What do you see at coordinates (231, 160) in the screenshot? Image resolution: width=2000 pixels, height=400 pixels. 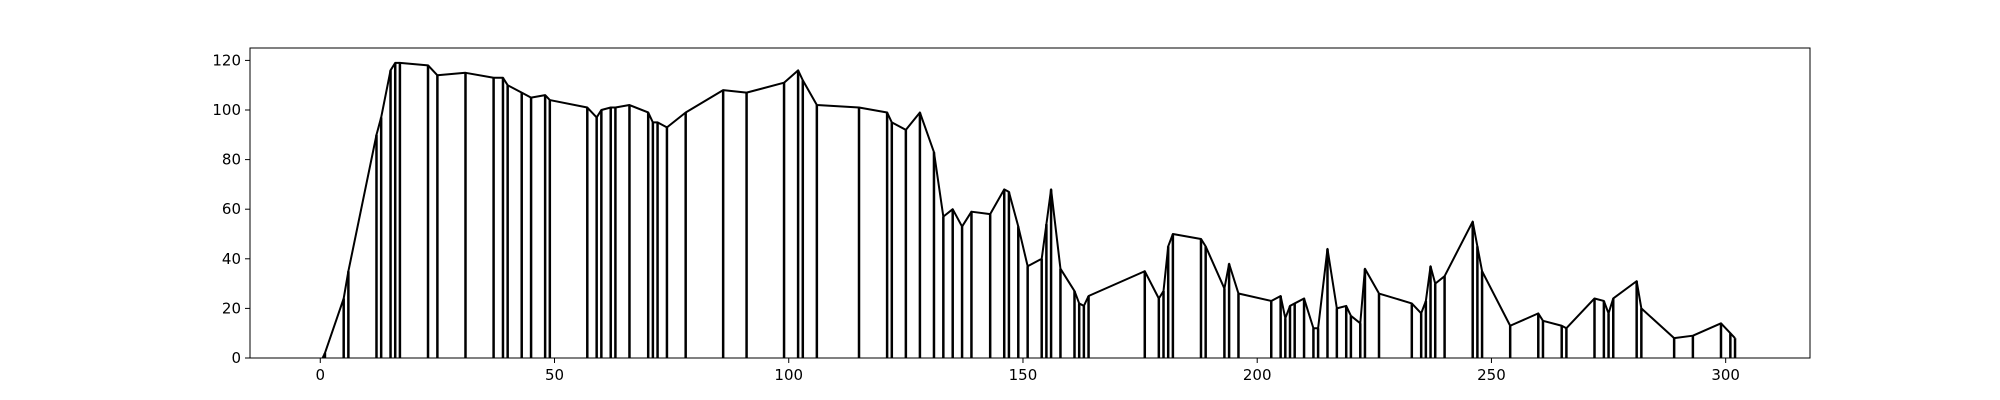 I see `y-tick-label: 80` at bounding box center [231, 160].